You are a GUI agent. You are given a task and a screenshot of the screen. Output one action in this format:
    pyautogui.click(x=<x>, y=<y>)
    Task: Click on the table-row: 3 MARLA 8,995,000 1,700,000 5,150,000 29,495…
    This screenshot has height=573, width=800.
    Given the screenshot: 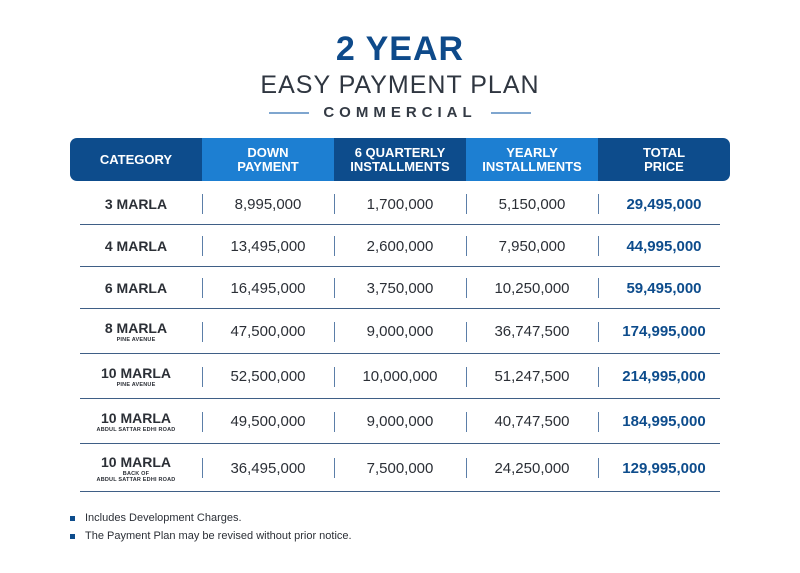 What is the action you would take?
    pyautogui.click(x=400, y=204)
    